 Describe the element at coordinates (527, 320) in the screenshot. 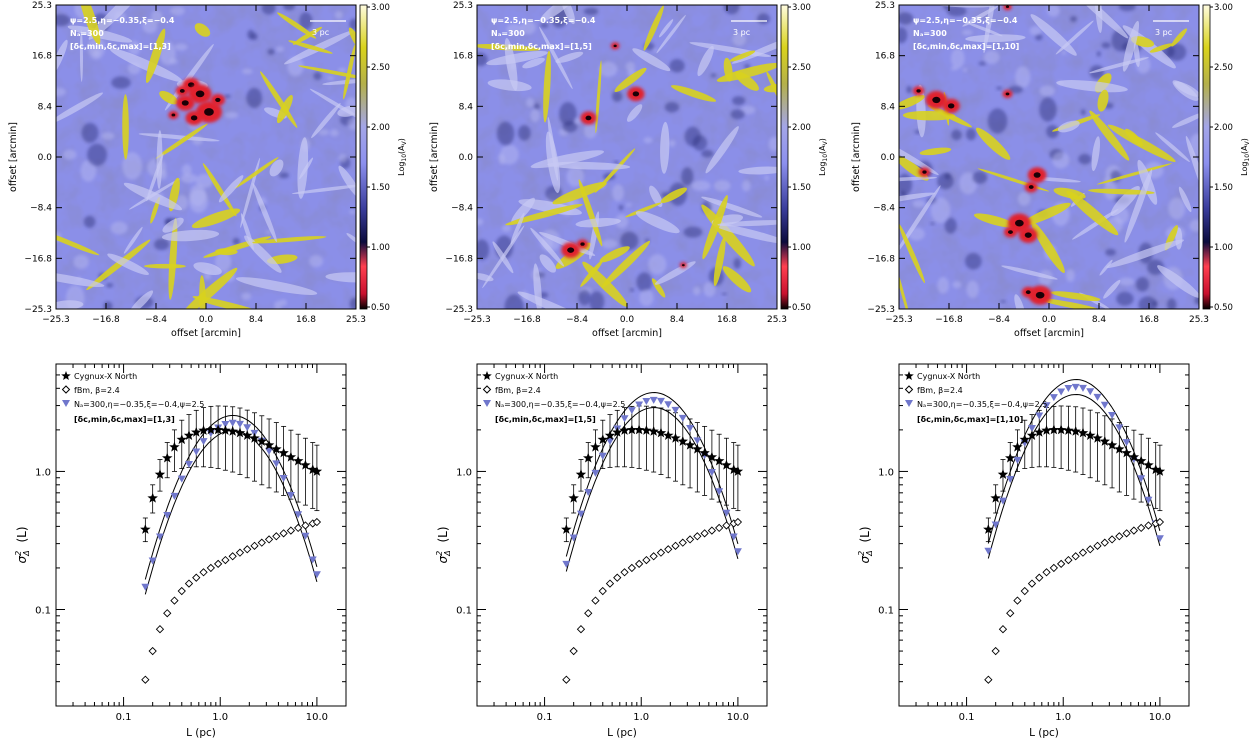

I see `x-tick-label: −16.8` at that location.